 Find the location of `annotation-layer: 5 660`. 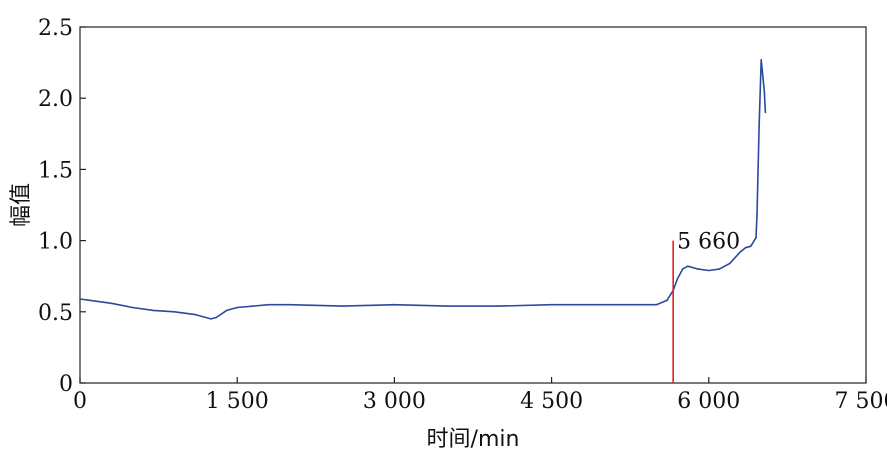

annotation-layer: 5 660 is located at coordinates (706, 306).